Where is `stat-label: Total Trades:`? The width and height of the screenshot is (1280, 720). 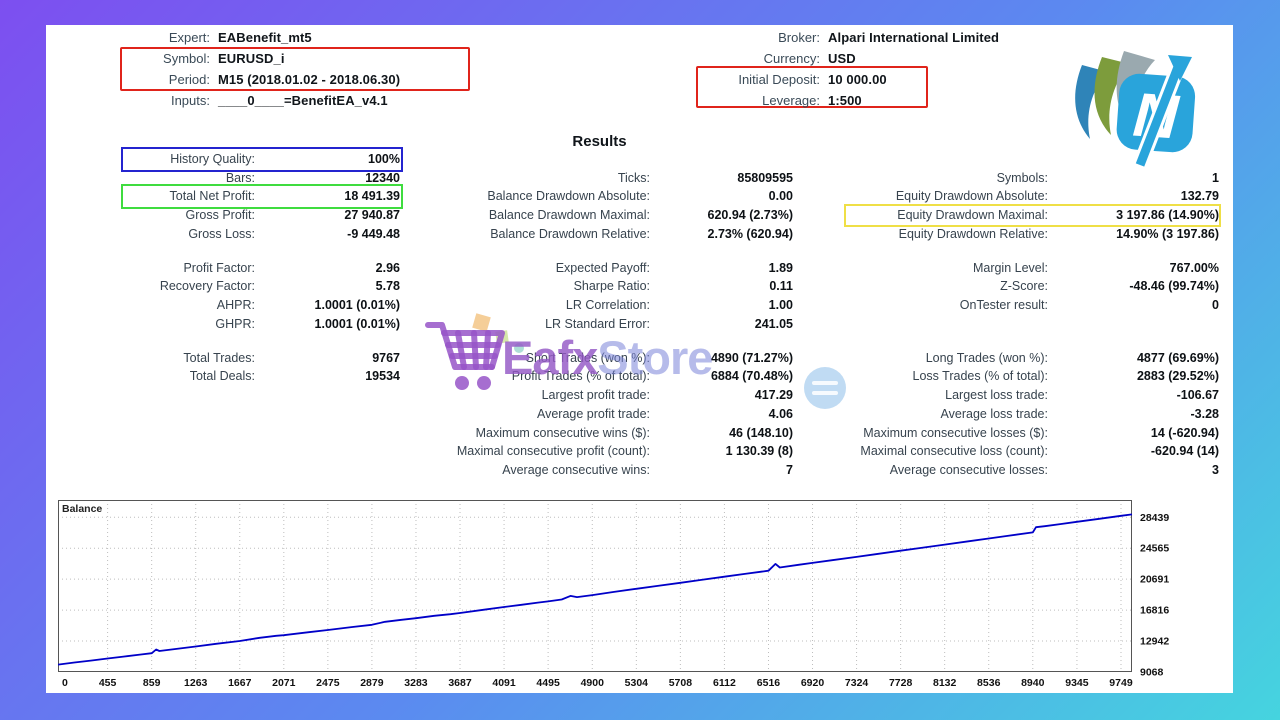
stat-label: Total Trades: is located at coordinates (219, 357).